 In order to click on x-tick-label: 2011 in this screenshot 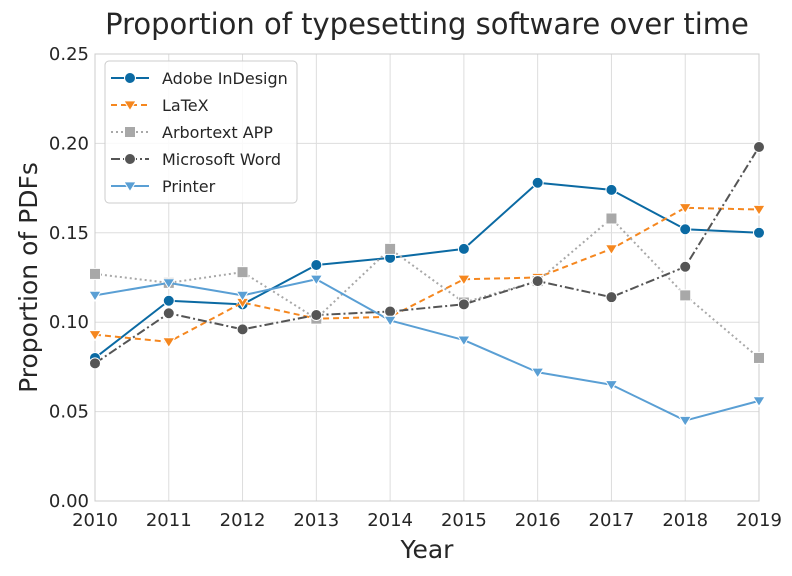, I will do `click(169, 520)`.